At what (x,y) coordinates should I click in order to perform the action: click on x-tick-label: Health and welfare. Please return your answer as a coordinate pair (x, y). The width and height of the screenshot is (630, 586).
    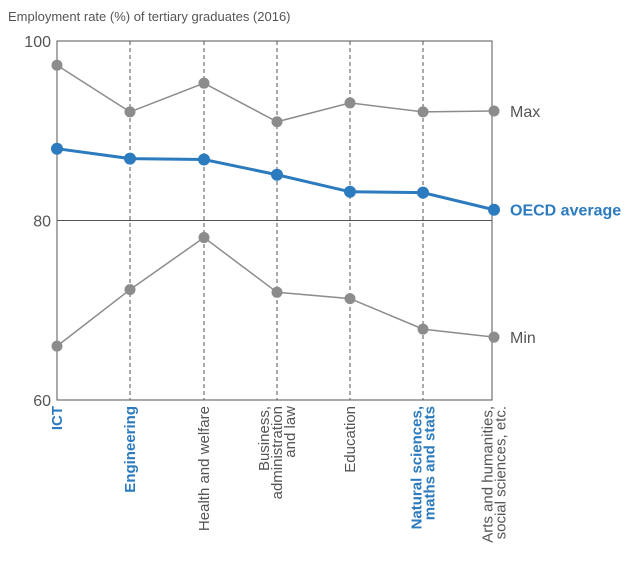
    Looking at the image, I should click on (204, 468).